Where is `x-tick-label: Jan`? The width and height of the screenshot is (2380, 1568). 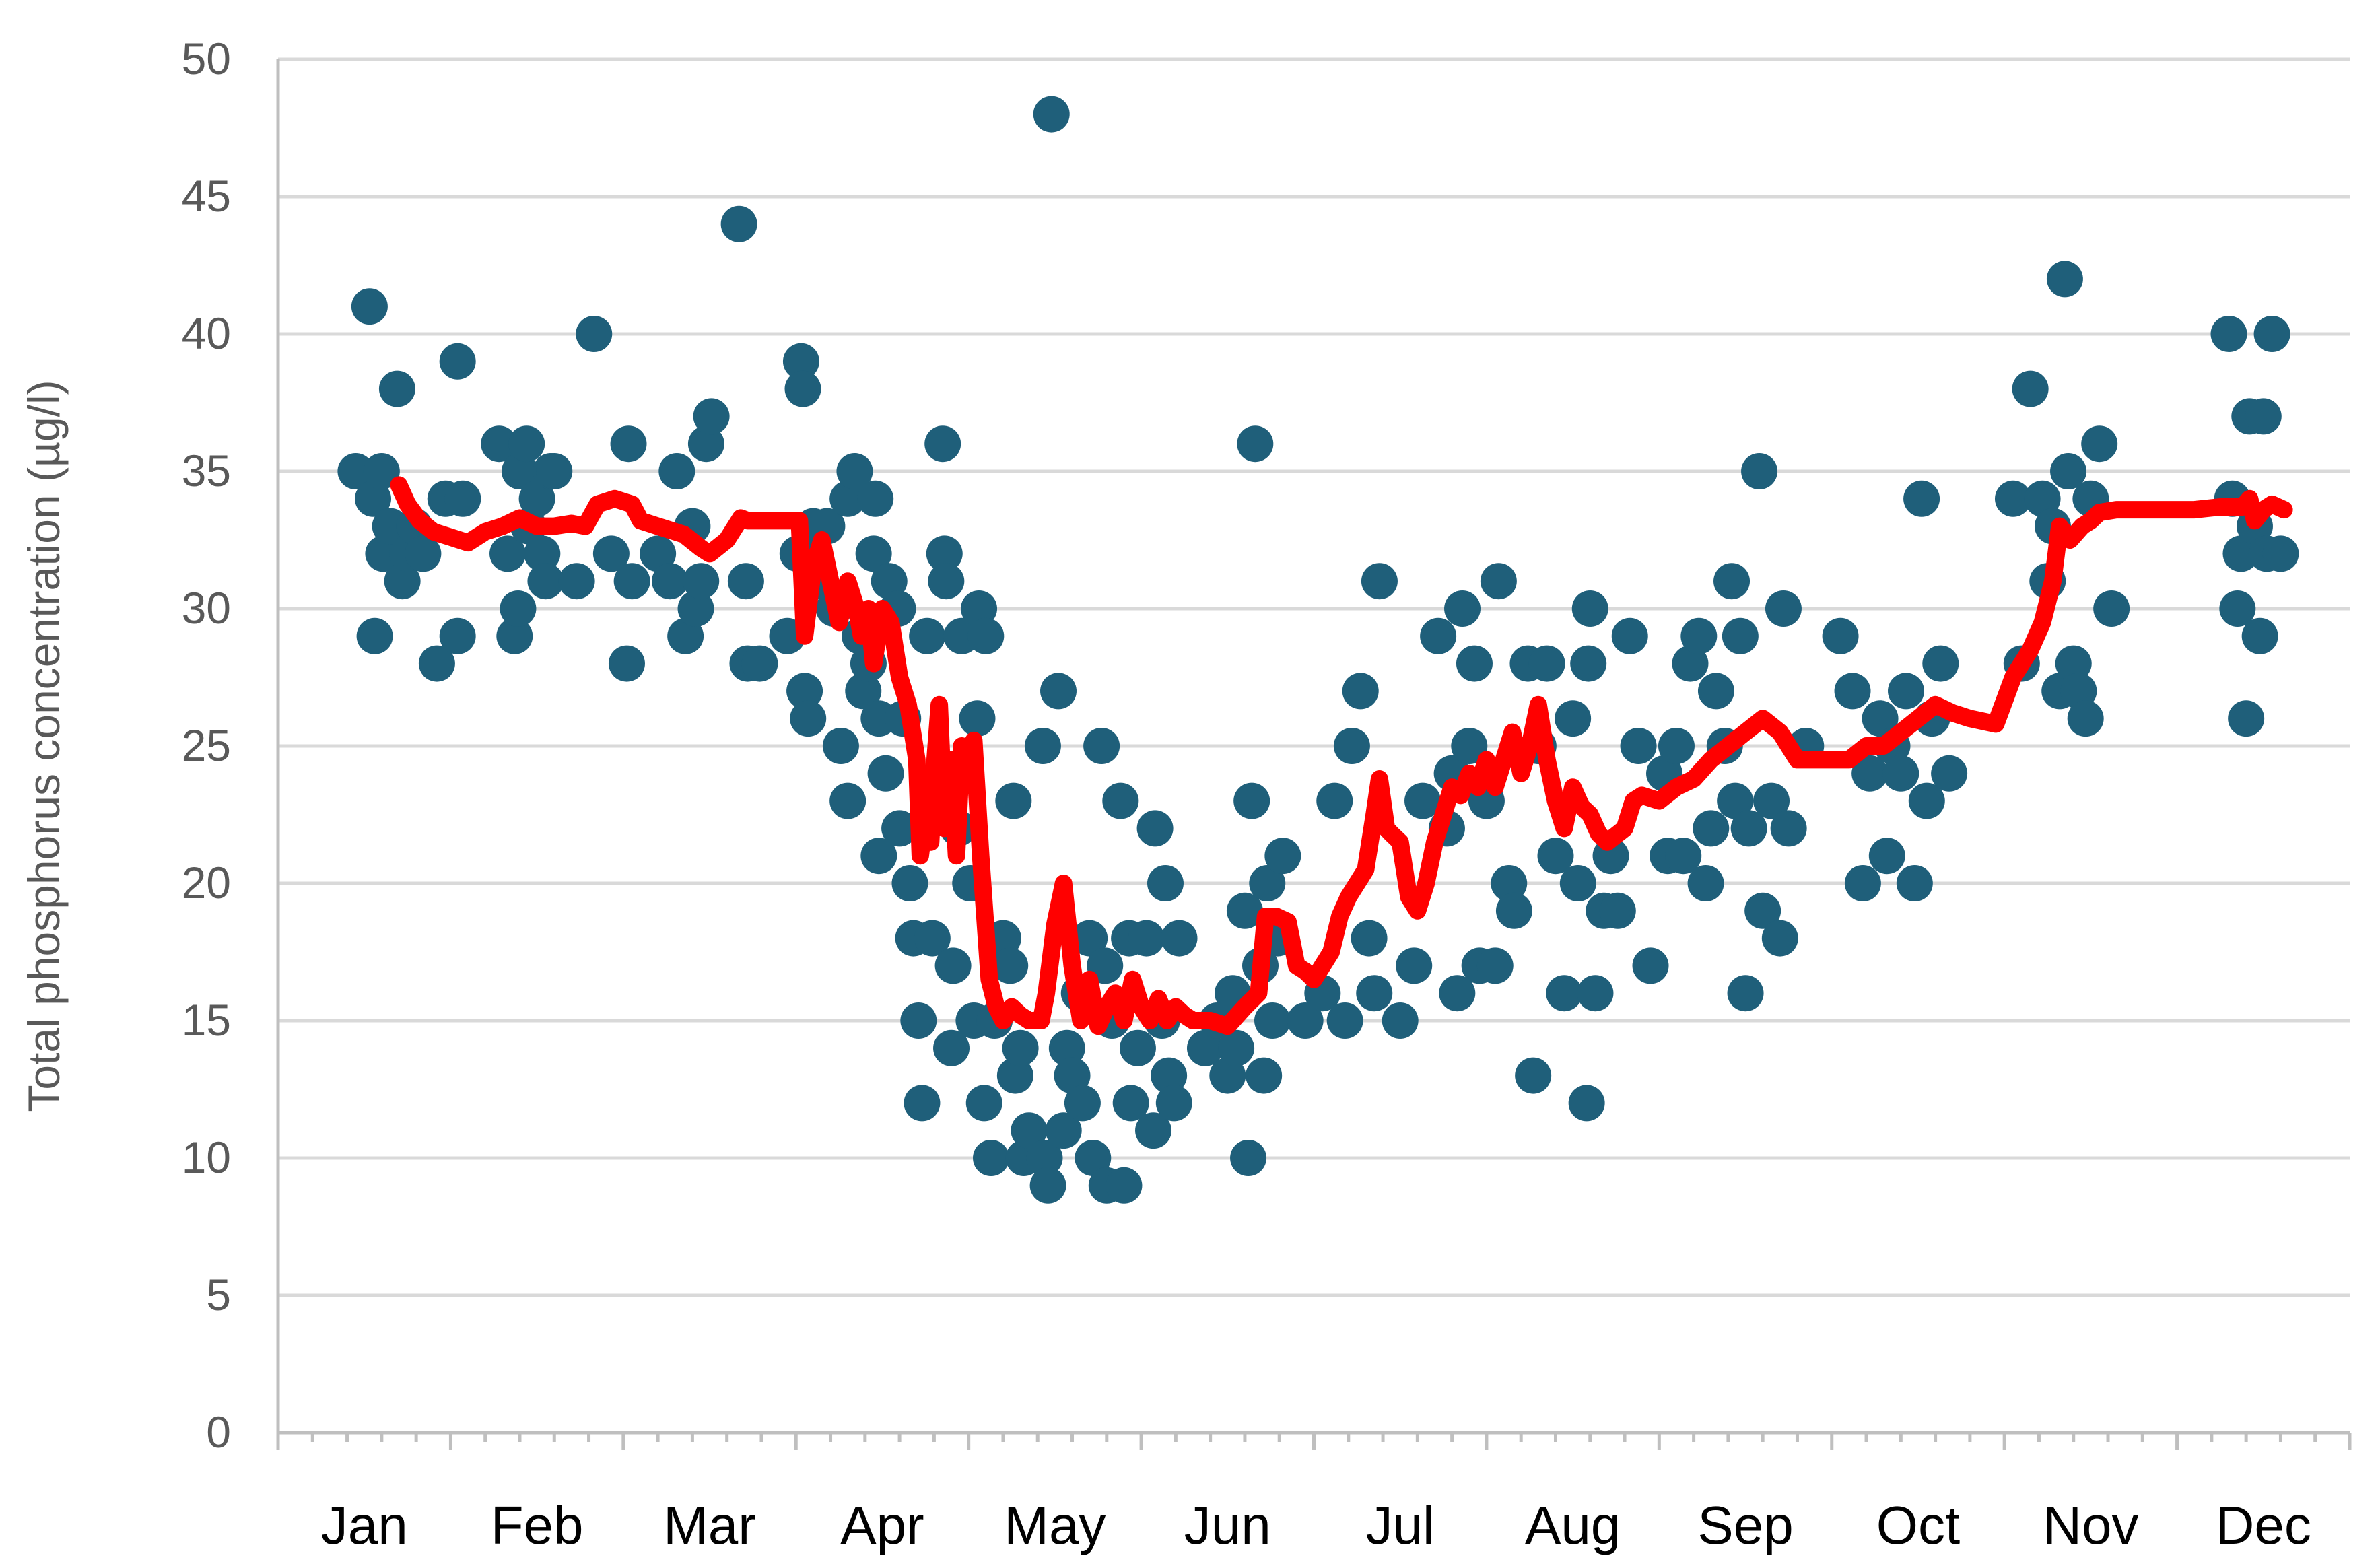 x-tick-label: Jan is located at coordinates (364, 1525).